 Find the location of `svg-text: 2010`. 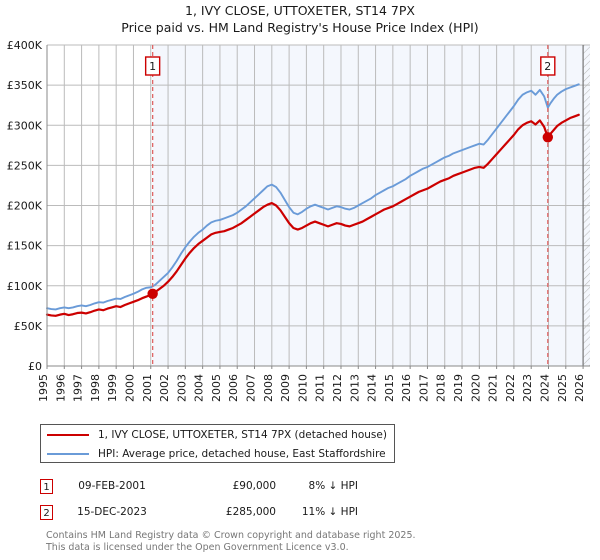

svg-text: 2010 is located at coordinates (302, 388).